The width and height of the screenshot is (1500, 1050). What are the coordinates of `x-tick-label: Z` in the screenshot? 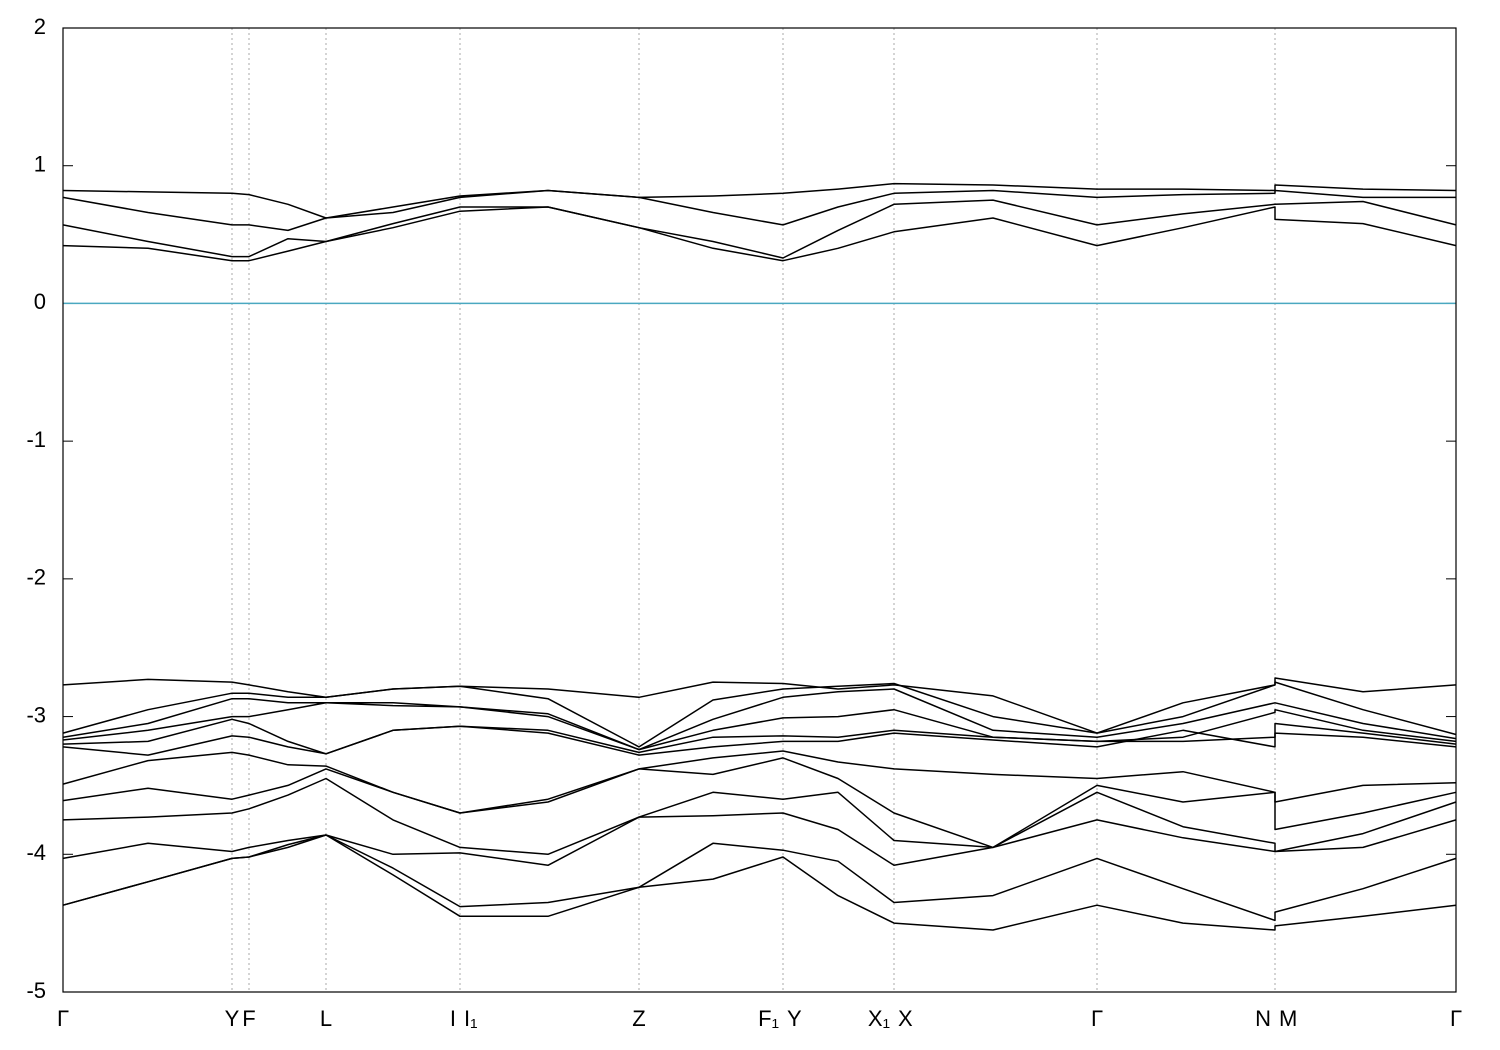 It's located at (638, 1018).